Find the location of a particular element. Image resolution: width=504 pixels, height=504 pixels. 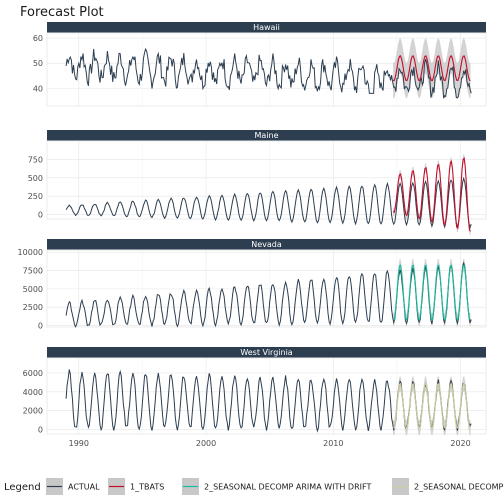

facet-strip-label: Maine is located at coordinates (266, 135).